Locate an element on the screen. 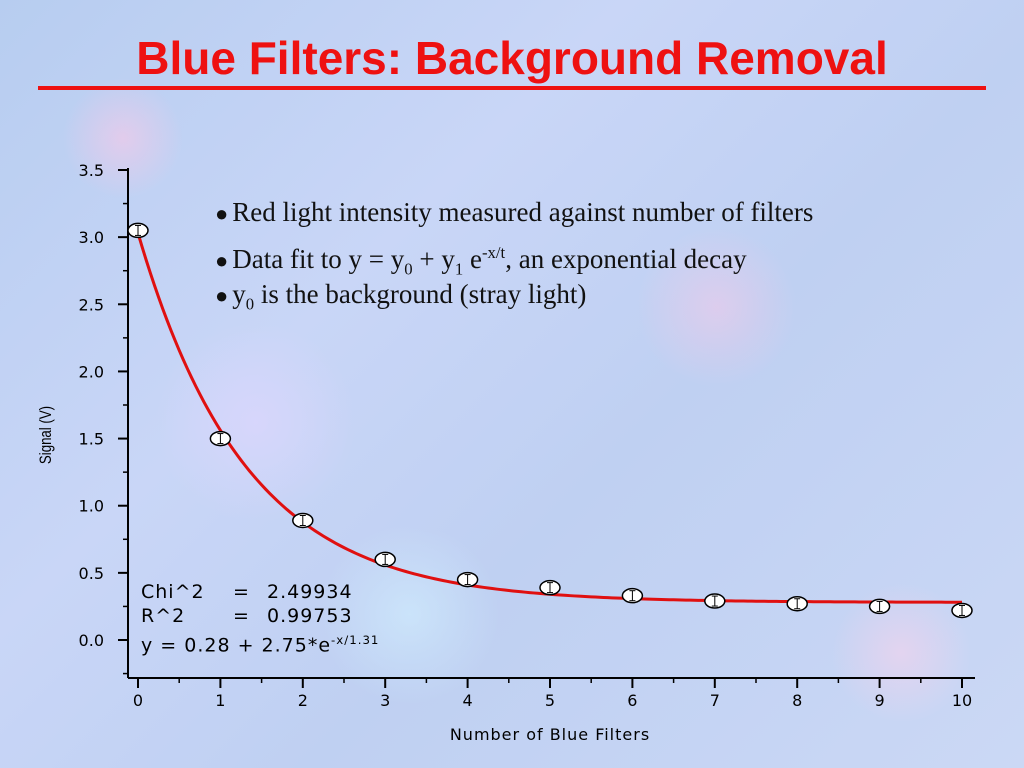  bullet-text: + y is located at coordinates (433, 259).